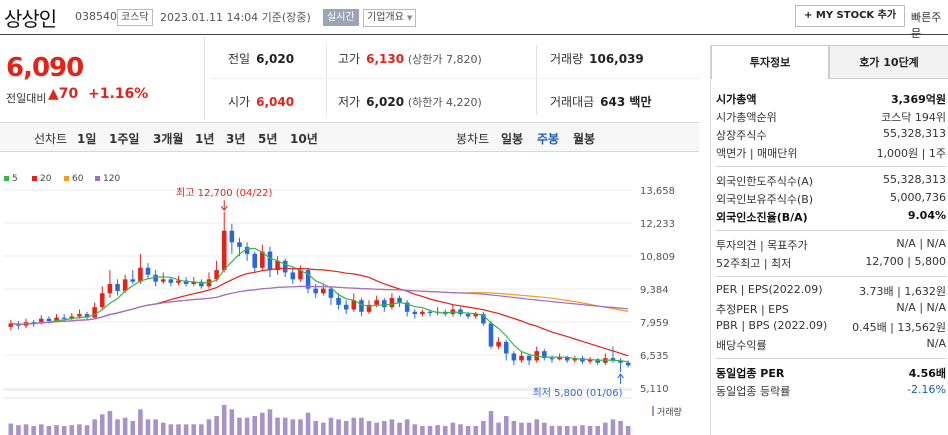 This screenshot has height=435, width=948. What do you see at coordinates (831, 99) in the screenshot?
I see `invest-row: 시가총액 3,369억원` at bounding box center [831, 99].